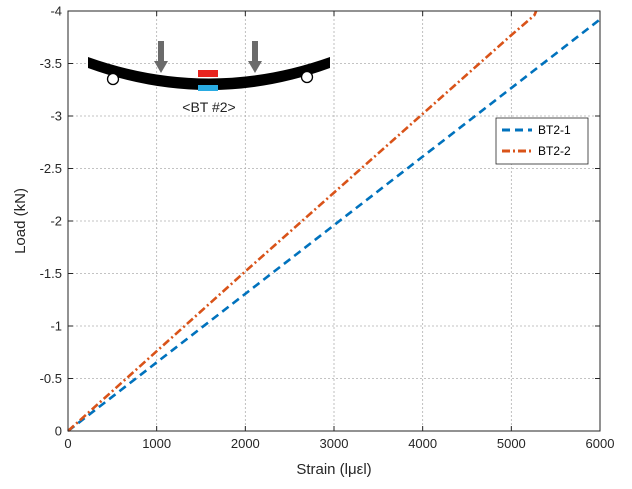 The width and height of the screenshot is (632, 489). I want to click on left-support-roller, so click(113, 79).